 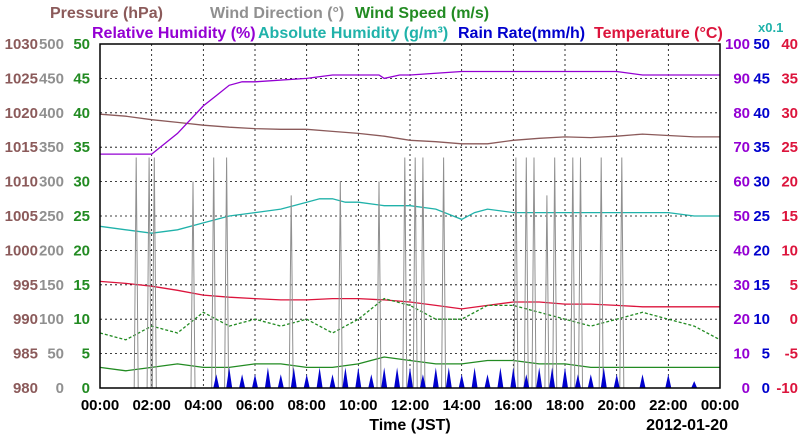 I want to click on pressure-tick-label: 1000, so click(x=21, y=250).